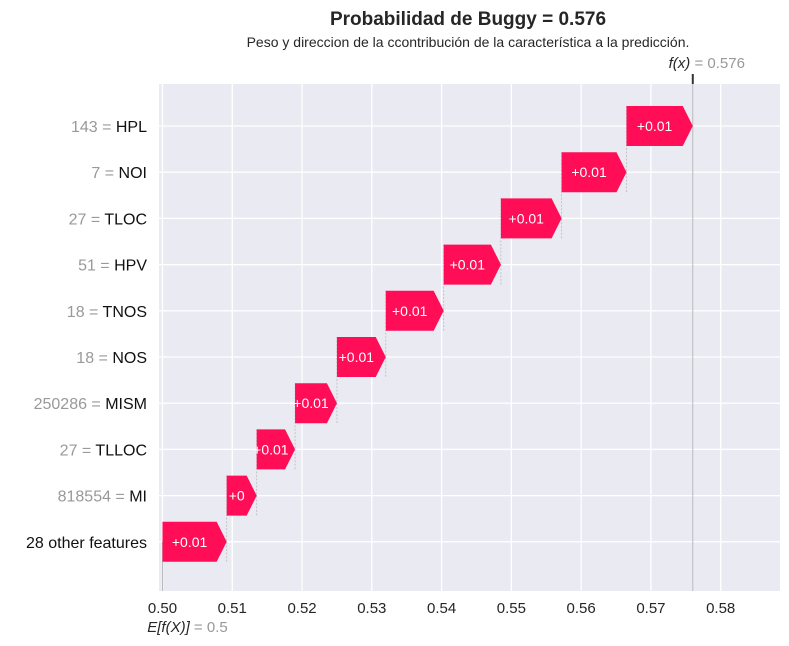  I want to click on bar-label-9: +0.01, so click(190, 542).